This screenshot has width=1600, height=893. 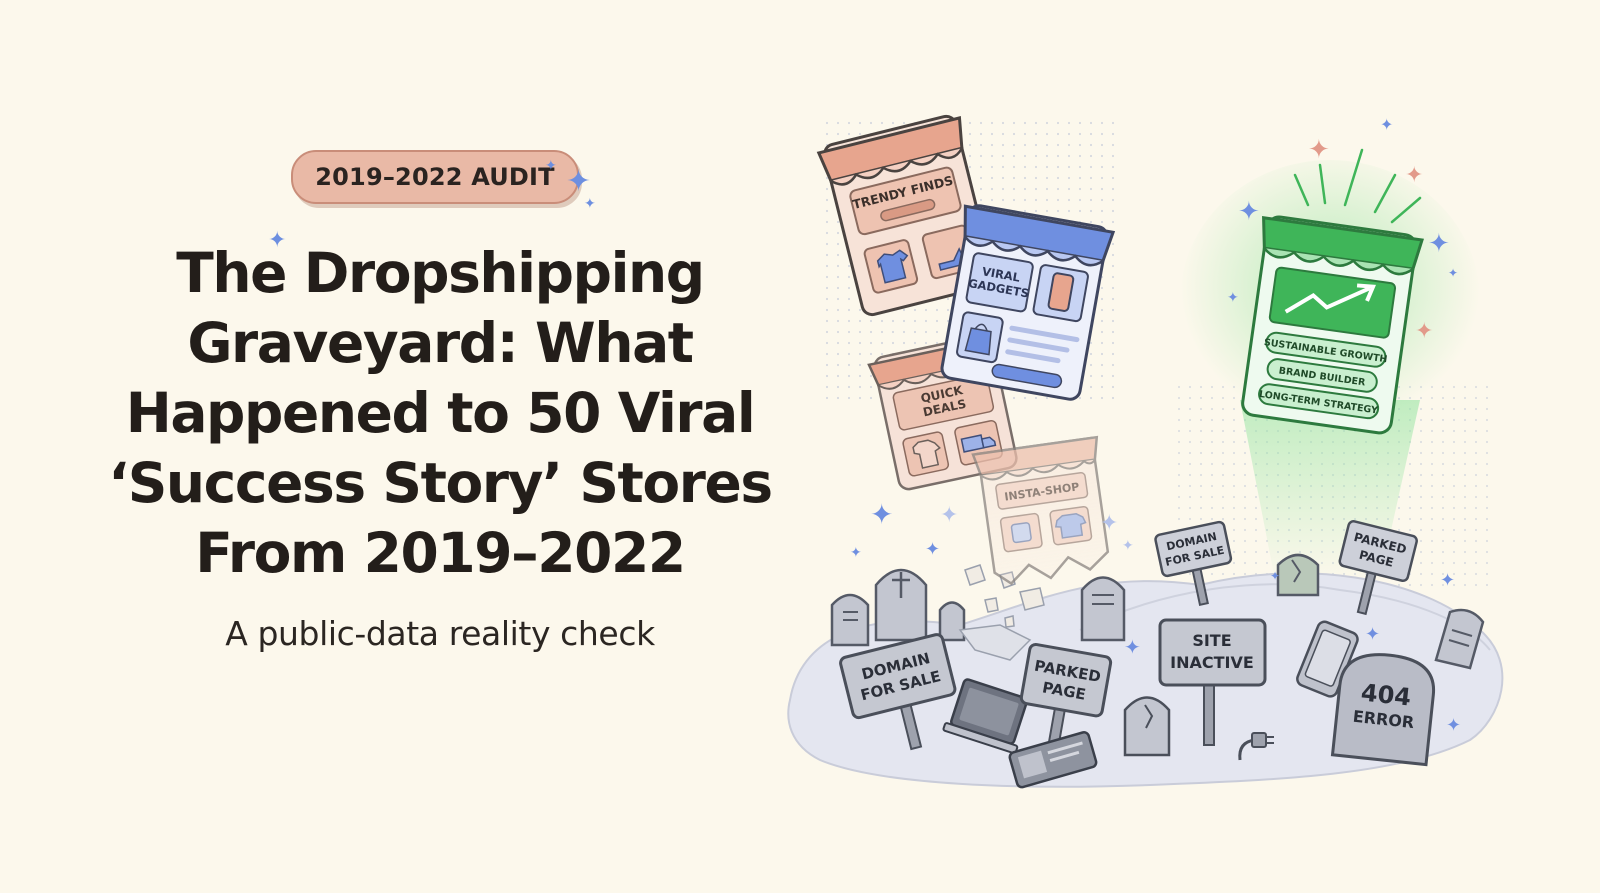 What do you see at coordinates (1001, 274) in the screenshot?
I see `store-label: VIRAL` at bounding box center [1001, 274].